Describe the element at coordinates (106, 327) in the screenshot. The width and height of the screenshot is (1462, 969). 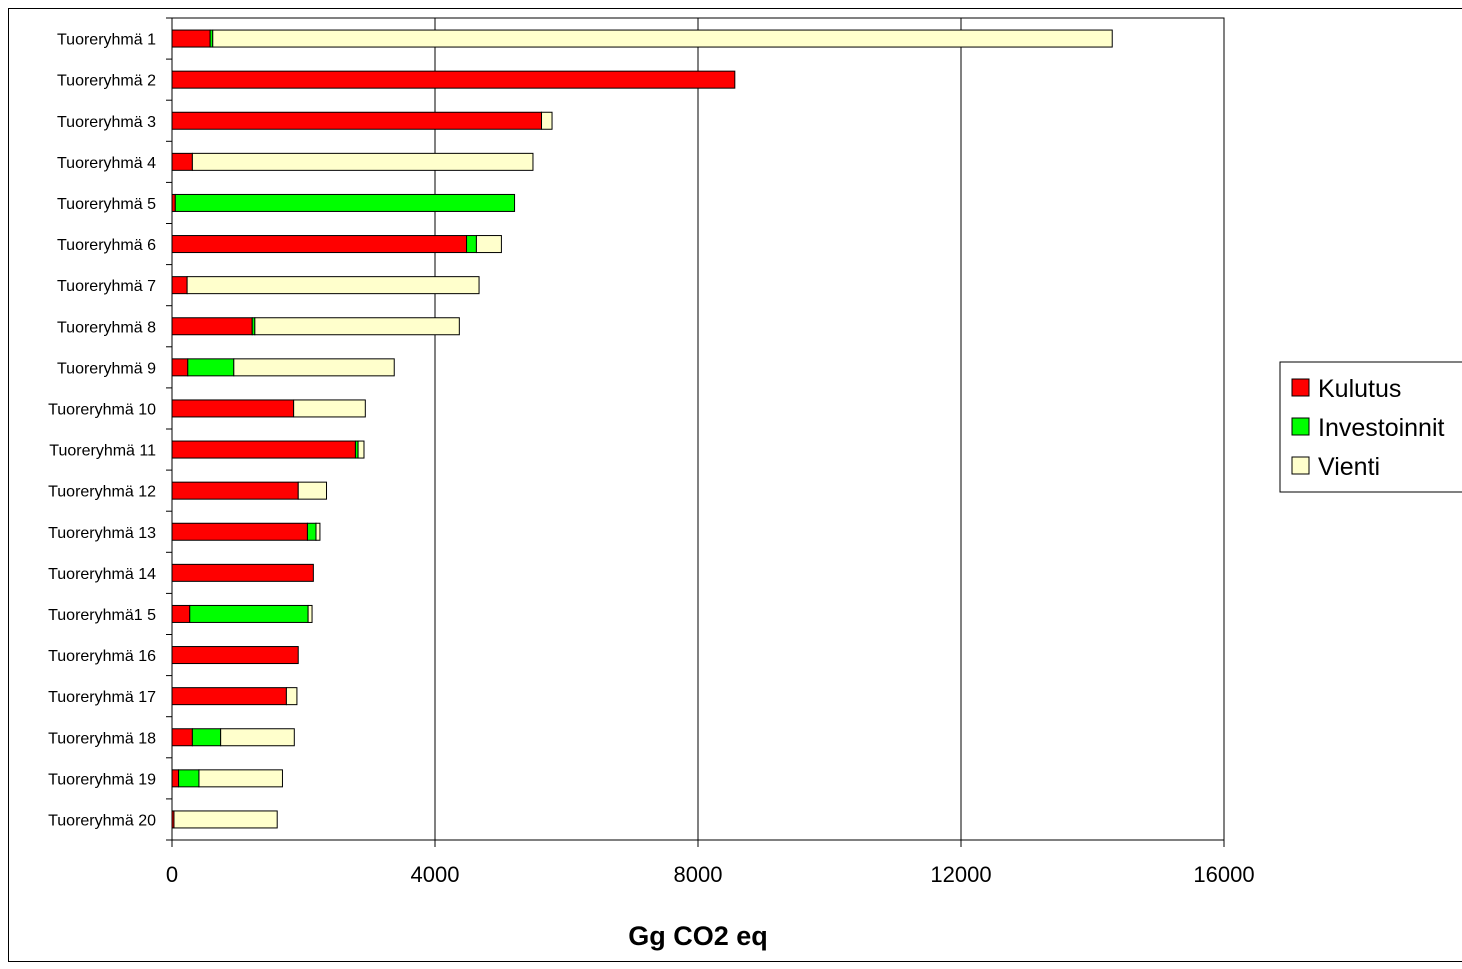
I see `category-label: Tuoreryhmä 8` at that location.